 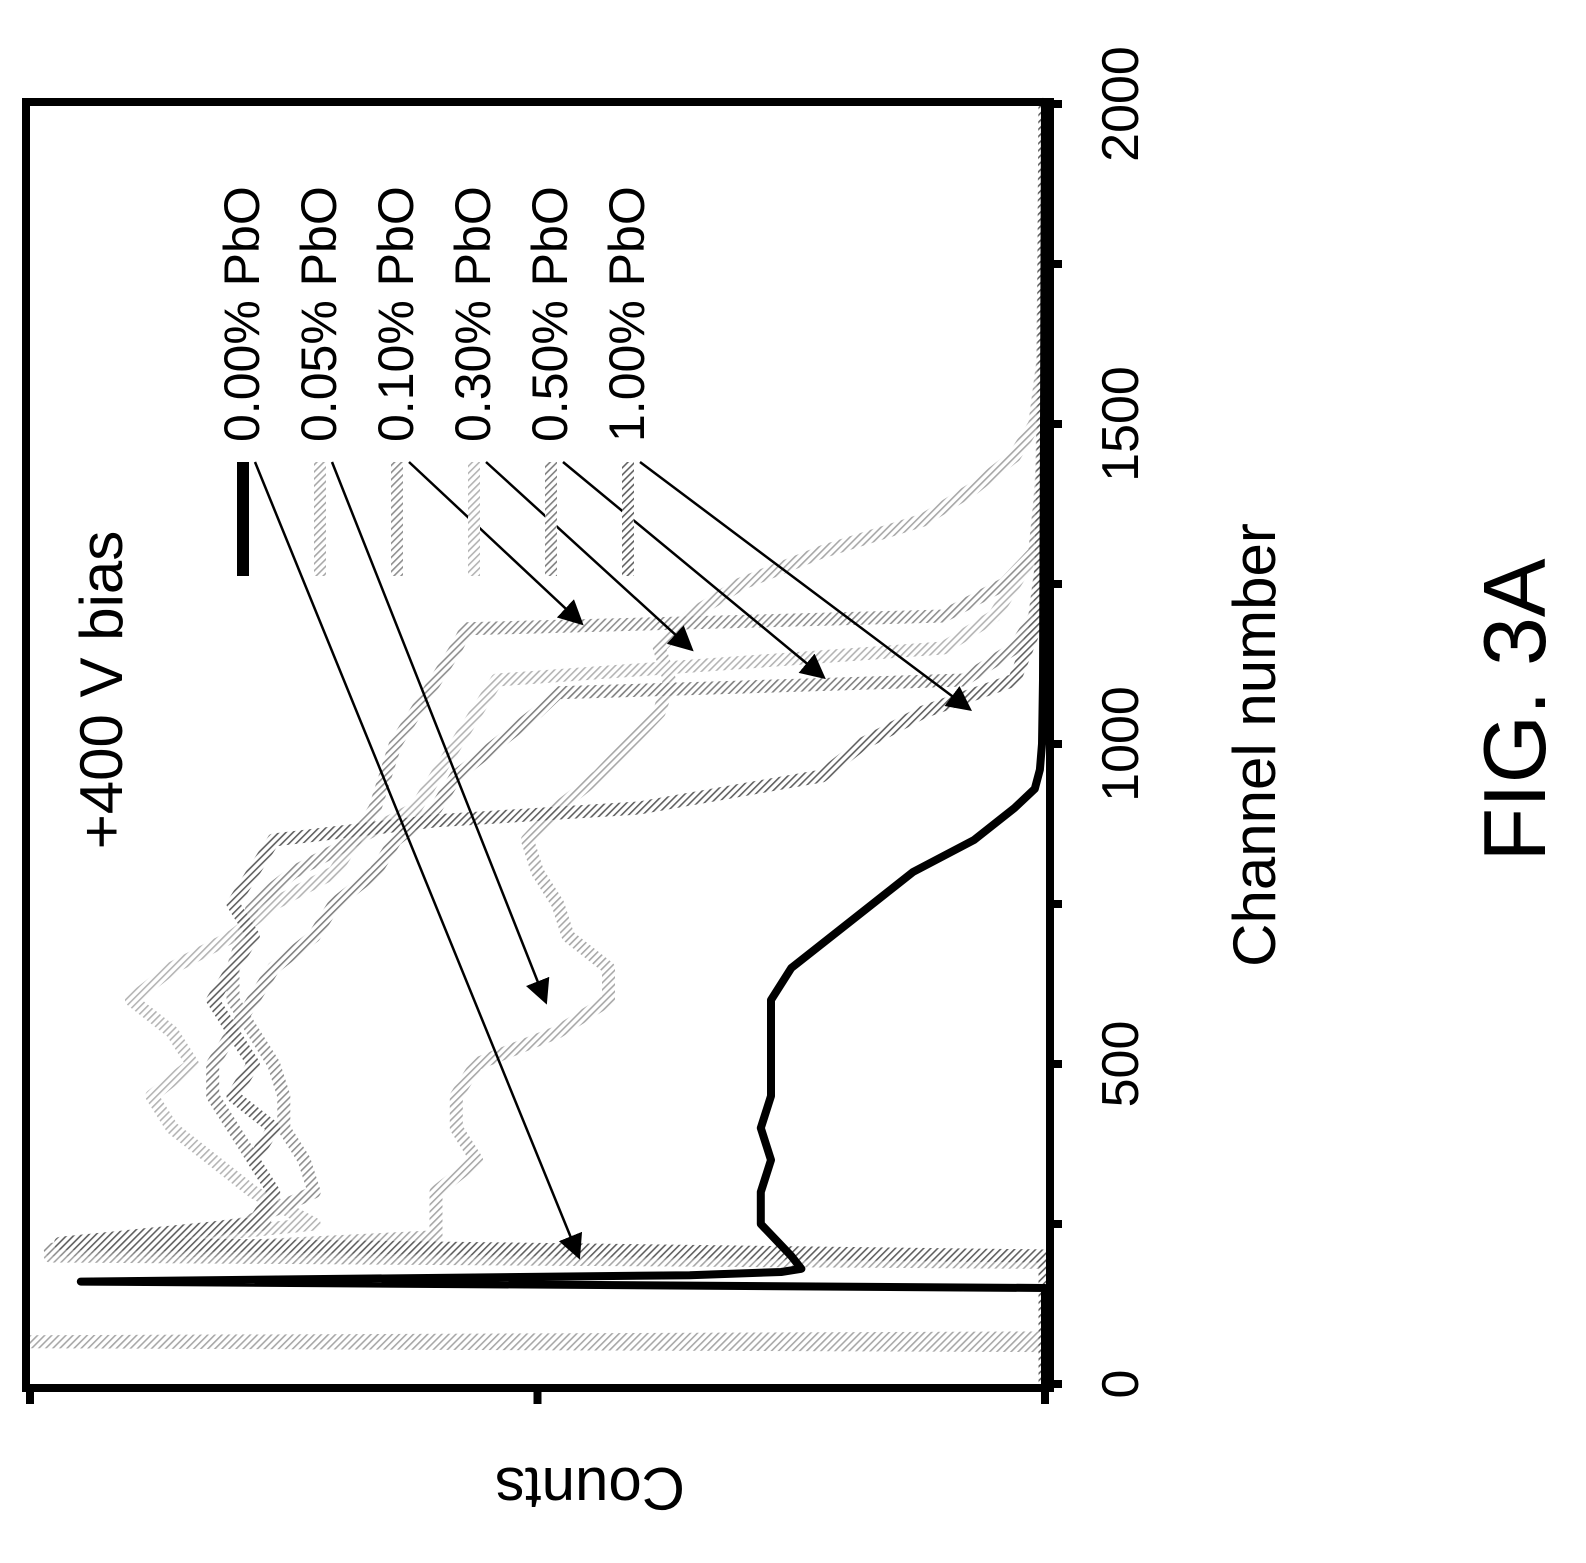 What do you see at coordinates (396, 314) in the screenshot?
I see `legend-label: 0.10% PbO` at bounding box center [396, 314].